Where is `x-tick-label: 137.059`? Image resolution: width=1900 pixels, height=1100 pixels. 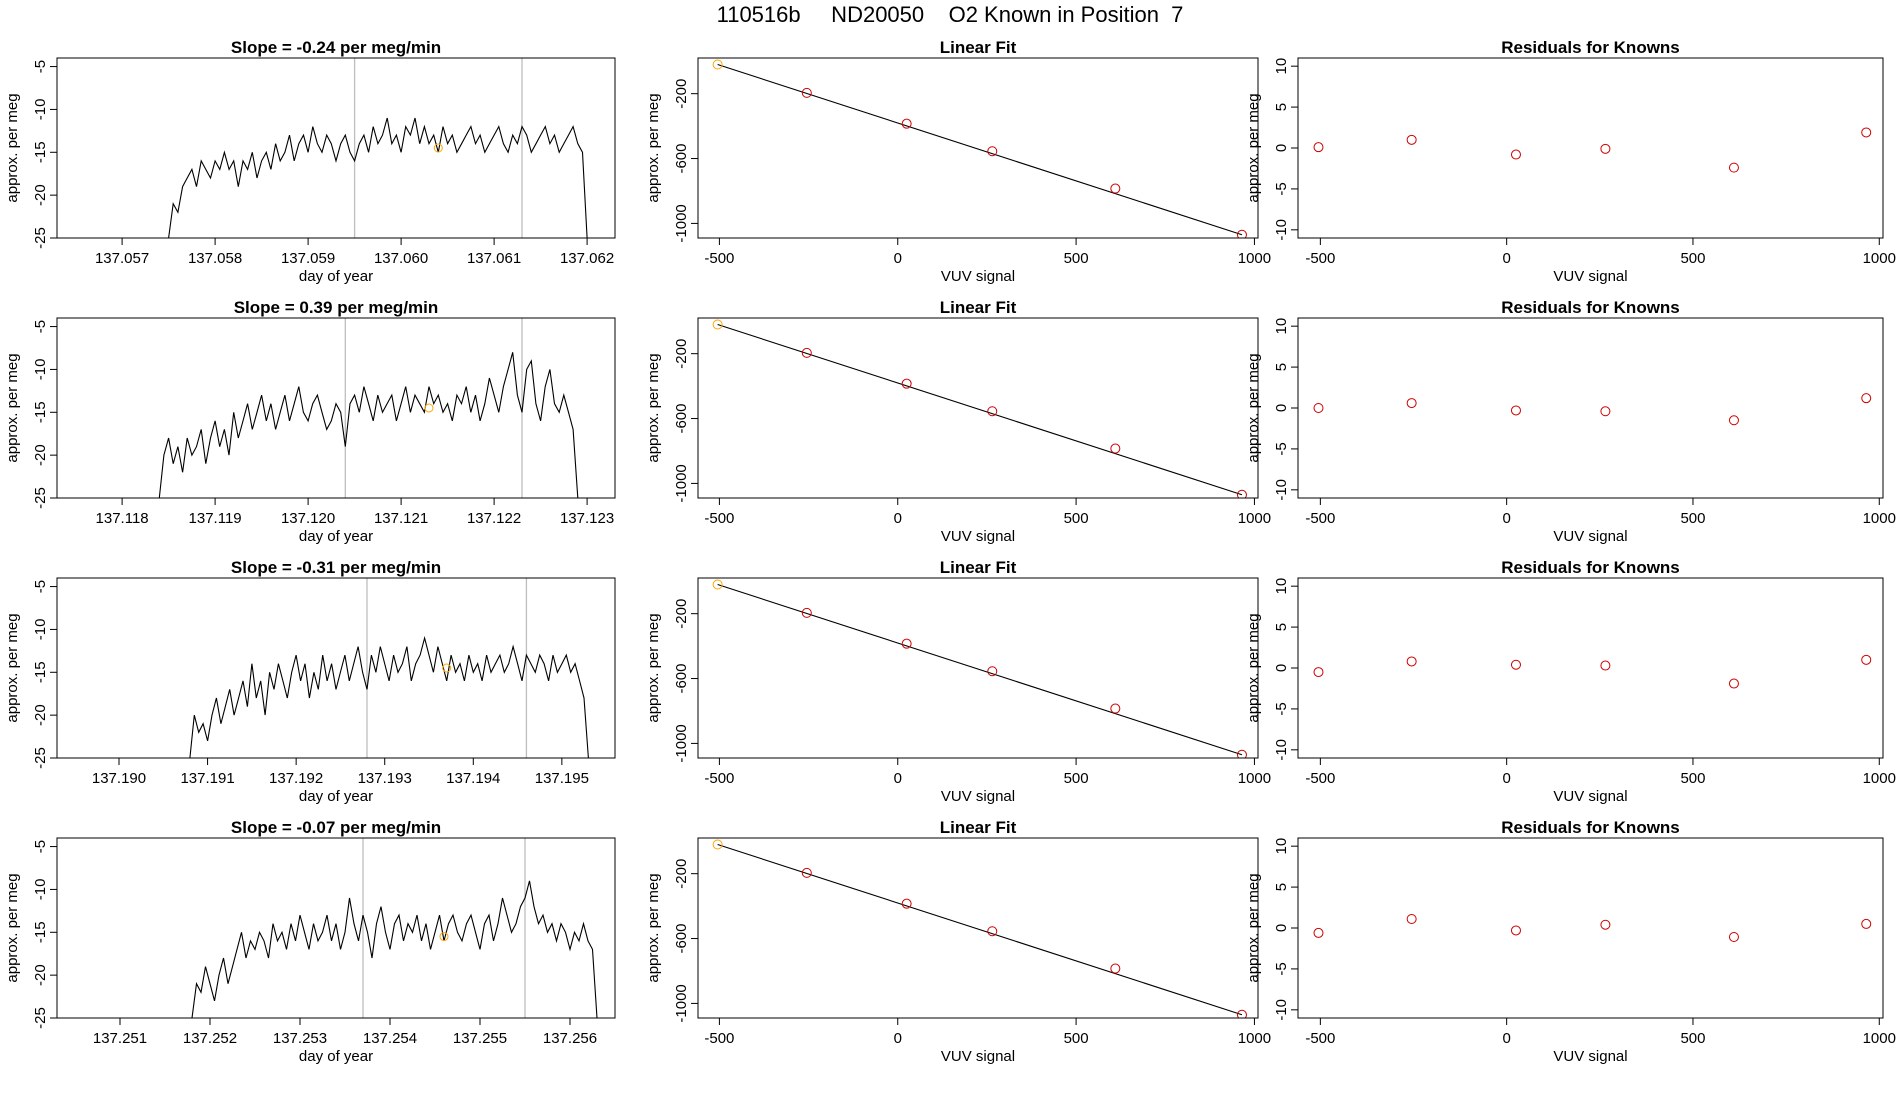
x-tick-label: 137.059 is located at coordinates (308, 258).